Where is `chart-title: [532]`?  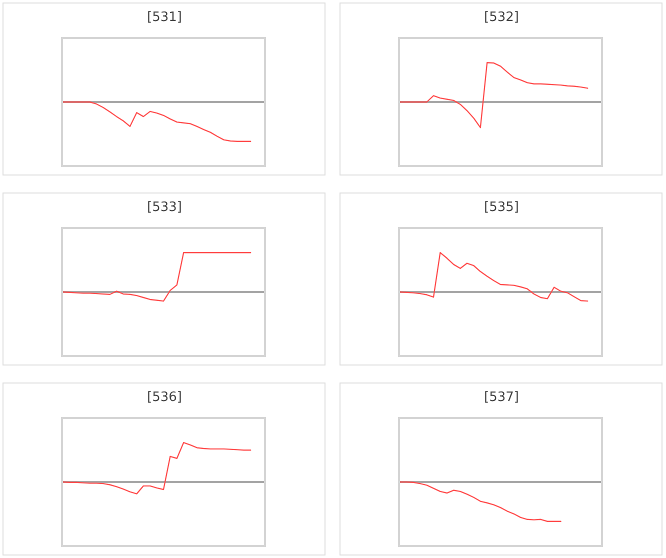 chart-title: [532] is located at coordinates (501, 17).